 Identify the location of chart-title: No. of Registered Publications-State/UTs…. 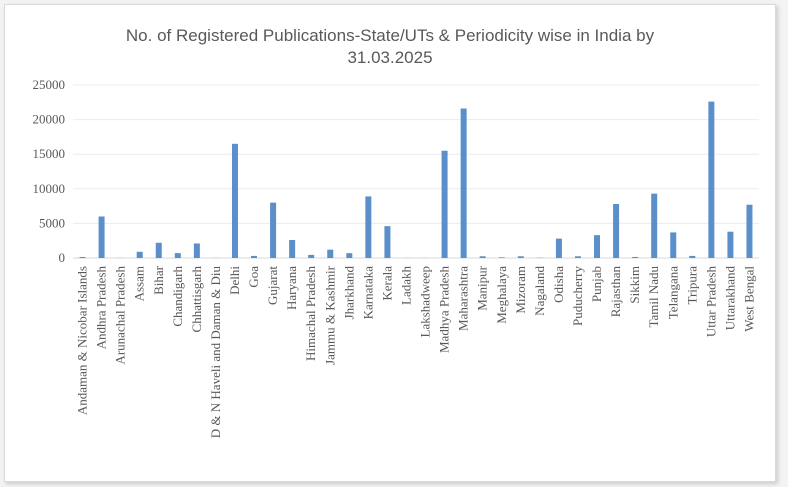
(390, 47).